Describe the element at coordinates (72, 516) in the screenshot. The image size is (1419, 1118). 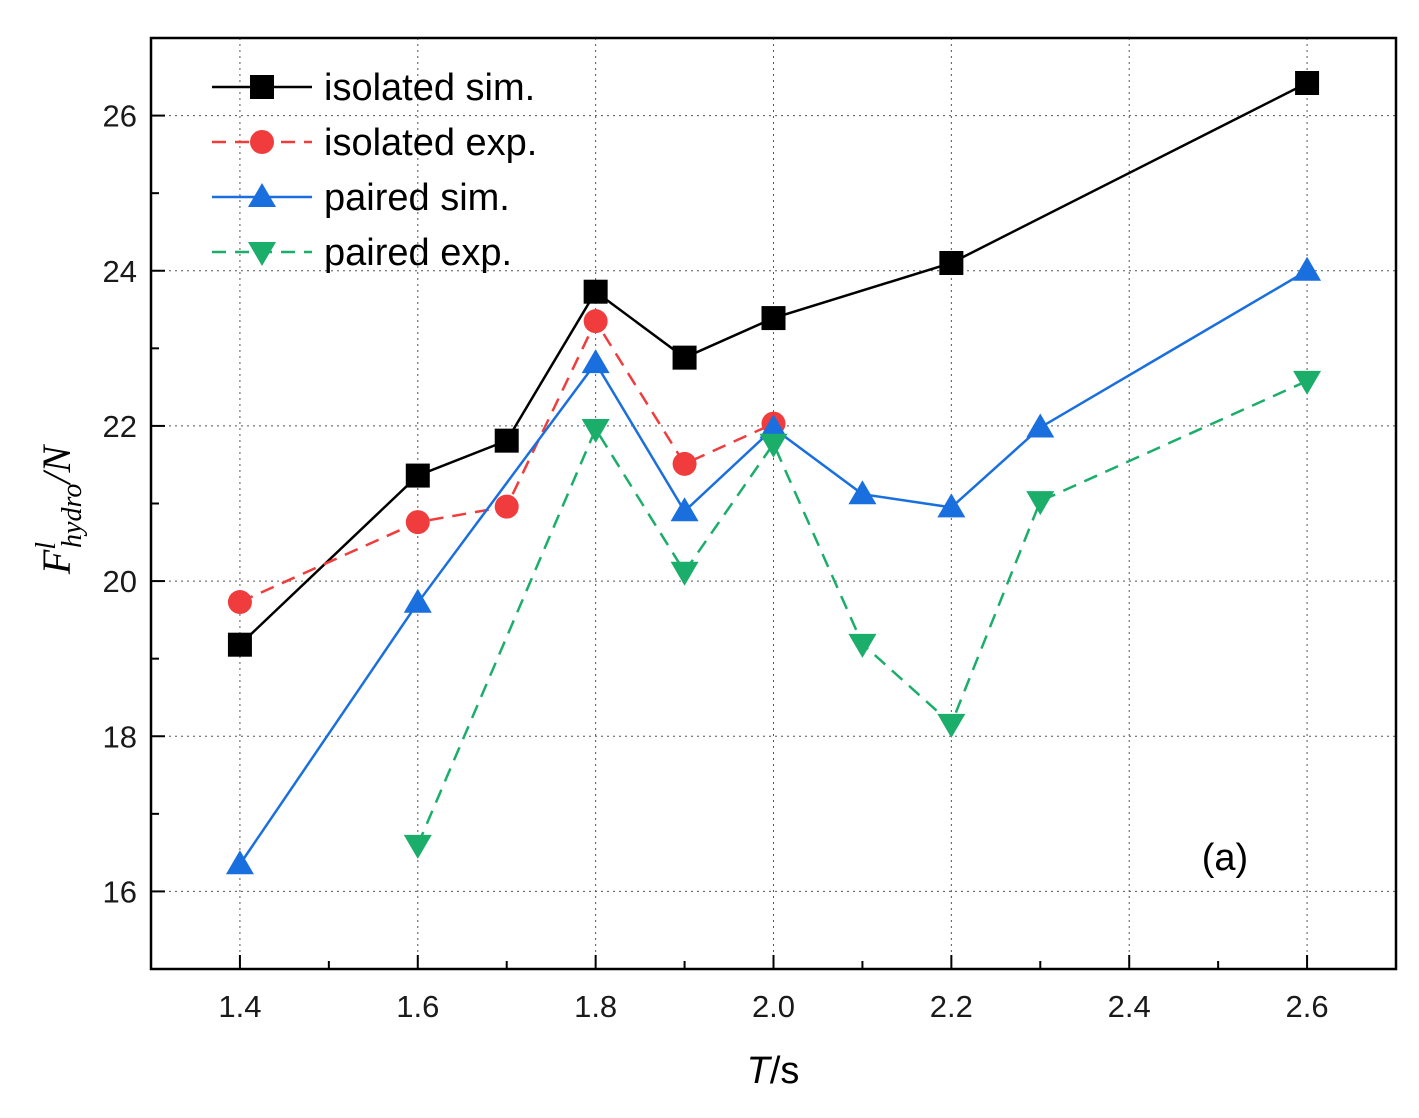
I see `y-axis-title-subscript: hydro` at that location.